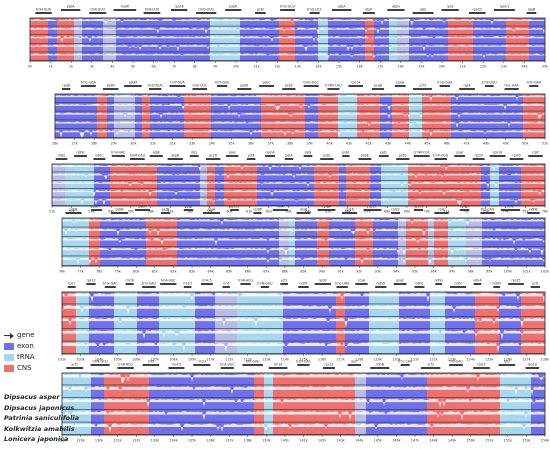  What do you see at coordinates (459, 153) in the screenshot?
I see `gene-label: psaJ` at bounding box center [459, 153].